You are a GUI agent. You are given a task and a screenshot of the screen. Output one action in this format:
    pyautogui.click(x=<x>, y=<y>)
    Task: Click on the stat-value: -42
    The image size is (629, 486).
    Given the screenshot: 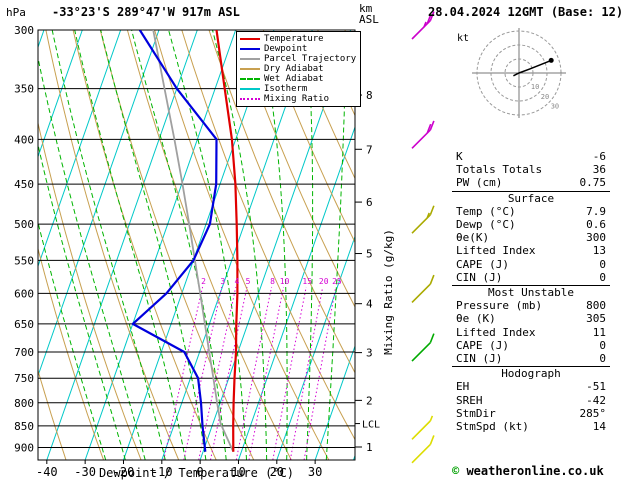 What is the action you would take?
    pyautogui.click(x=596, y=400)
    